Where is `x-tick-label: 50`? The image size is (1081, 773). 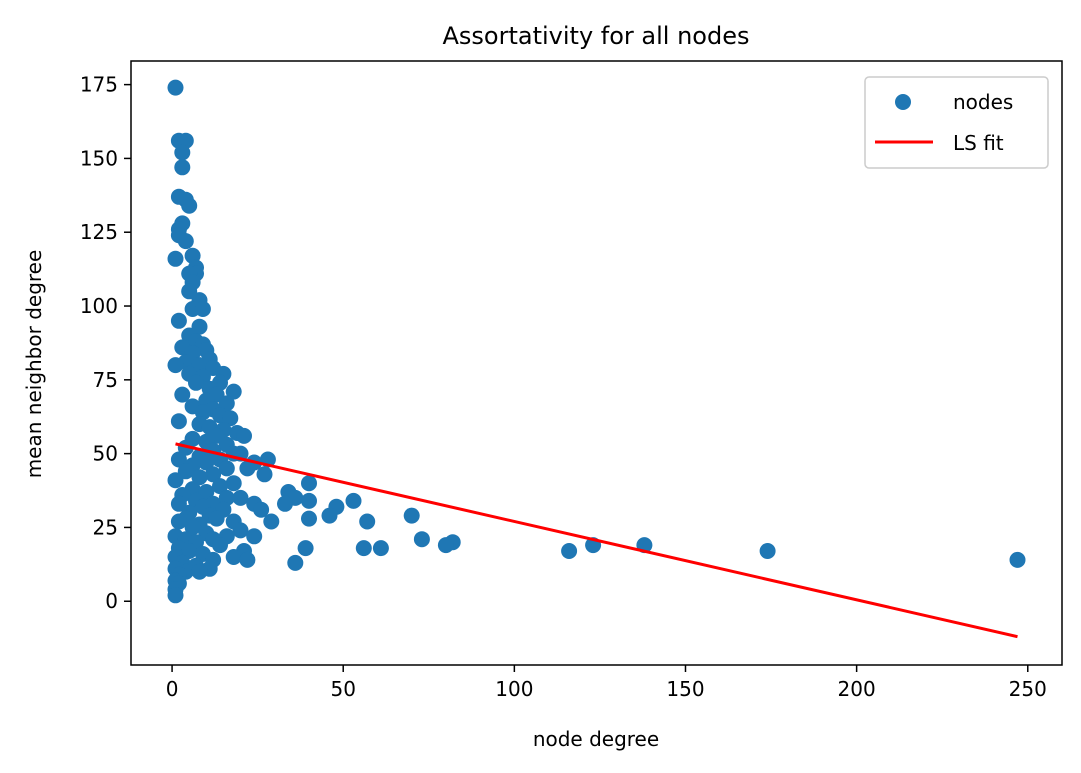
x-tick-label: 50 is located at coordinates (342, 689).